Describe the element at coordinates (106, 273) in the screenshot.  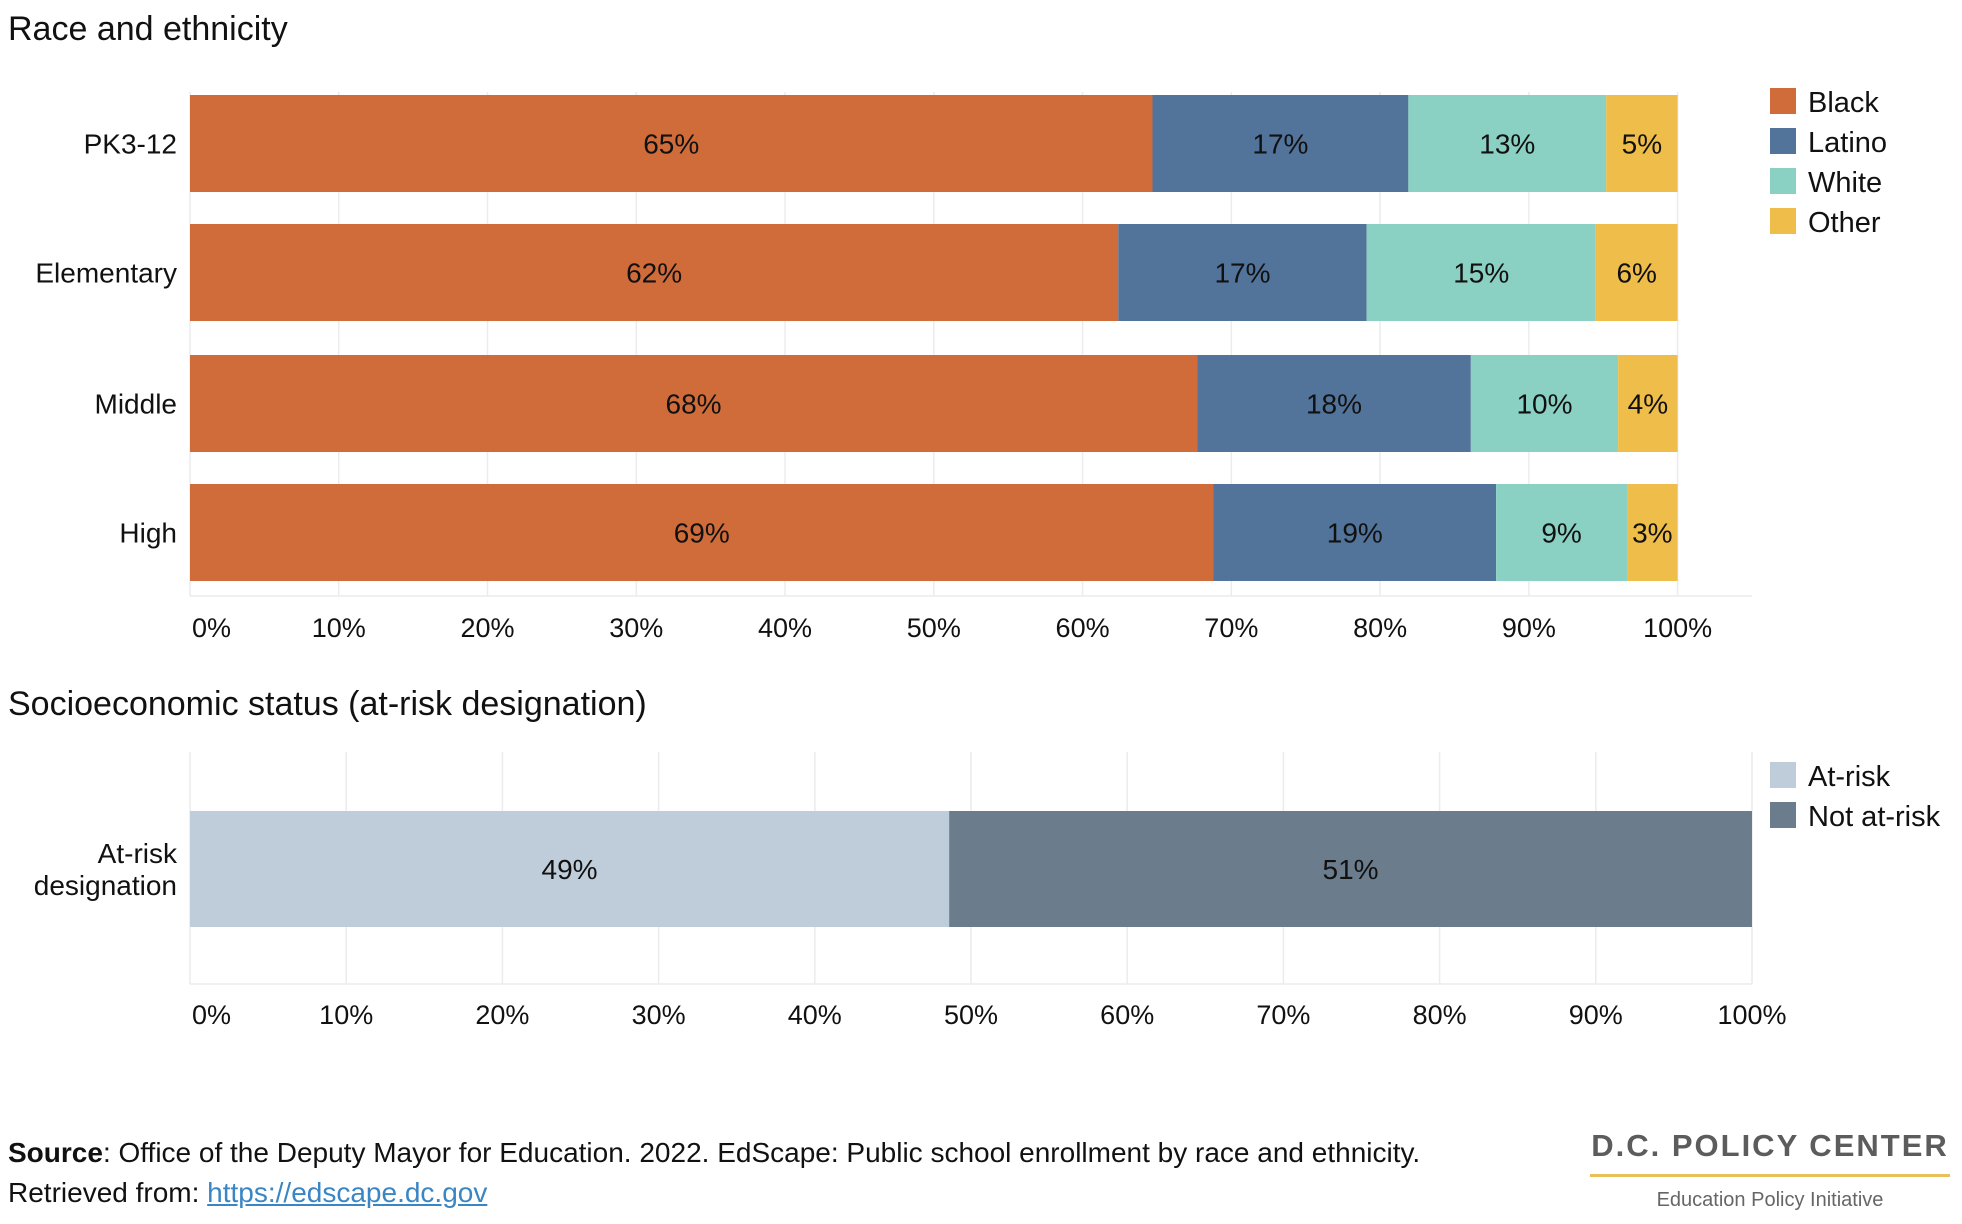
I see `category-label: Elementary` at that location.